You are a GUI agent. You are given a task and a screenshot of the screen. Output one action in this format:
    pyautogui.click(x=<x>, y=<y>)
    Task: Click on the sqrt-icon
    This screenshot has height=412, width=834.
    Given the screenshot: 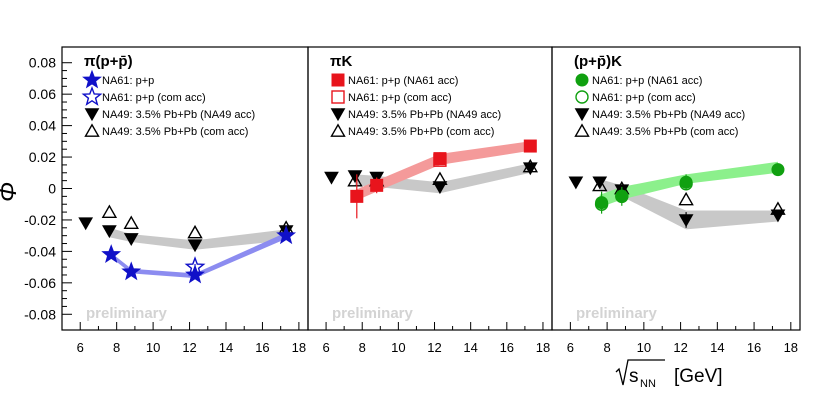 What is the action you would take?
    pyautogui.click(x=640, y=372)
    